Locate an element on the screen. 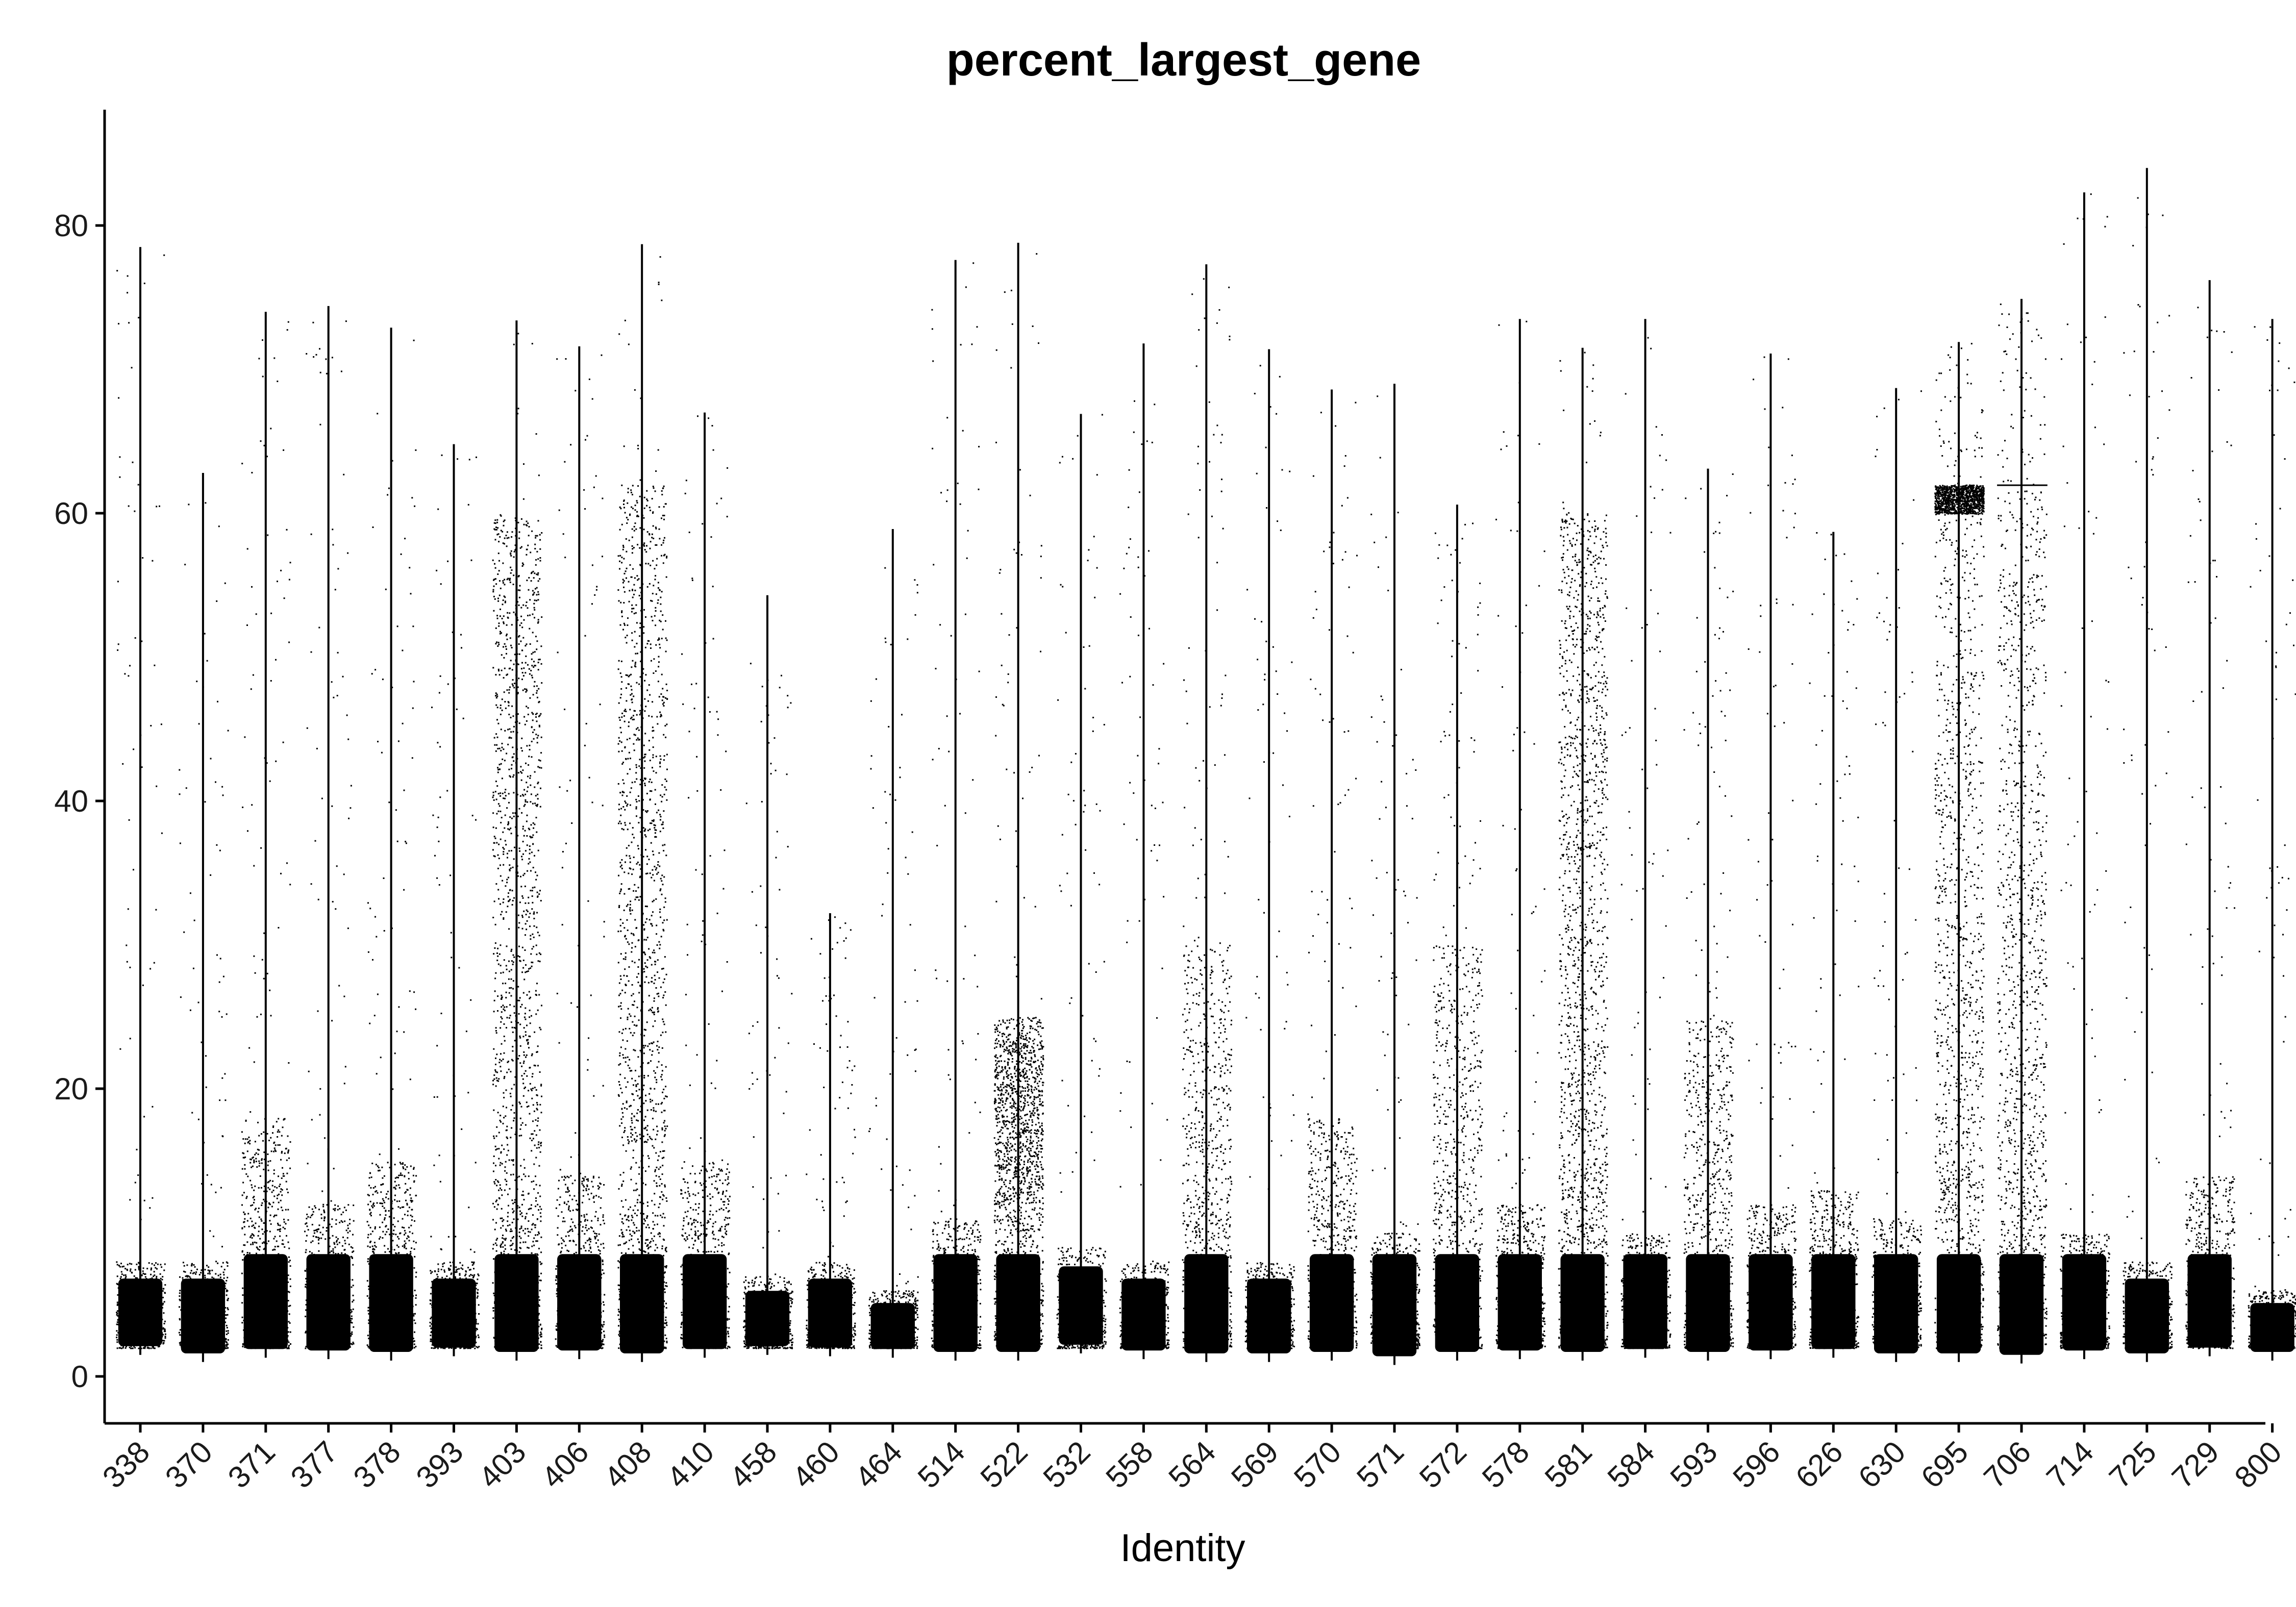  x-tick-label-570: 570 is located at coordinates (1317, 1465).